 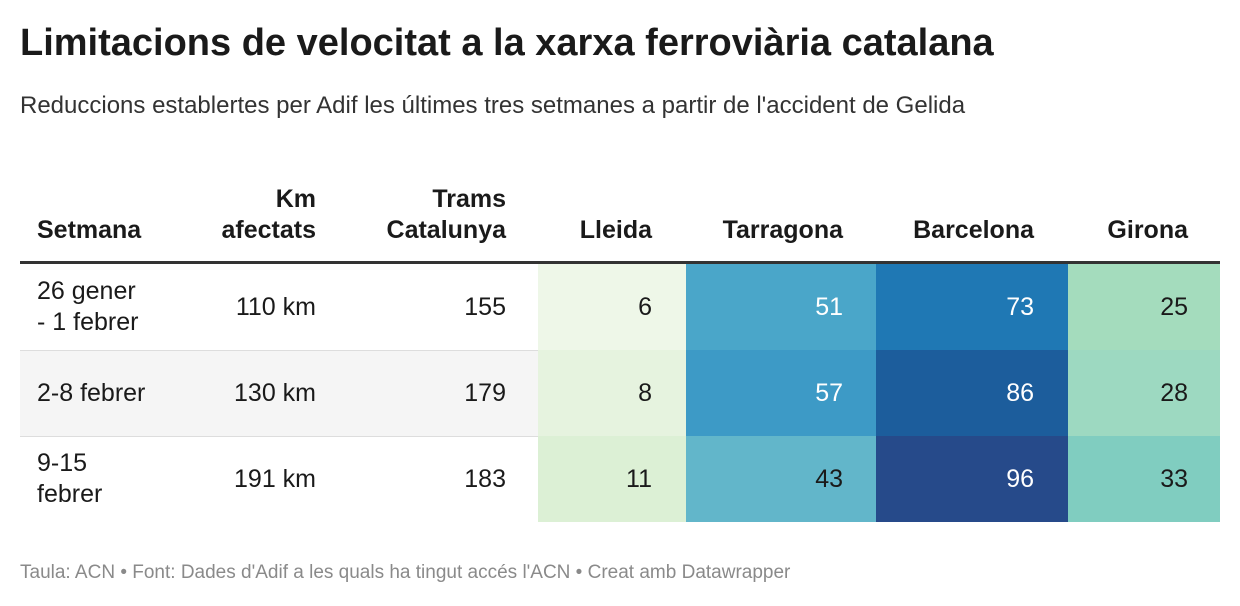 What do you see at coordinates (275, 392) in the screenshot?
I see `cell-text: 130 km` at bounding box center [275, 392].